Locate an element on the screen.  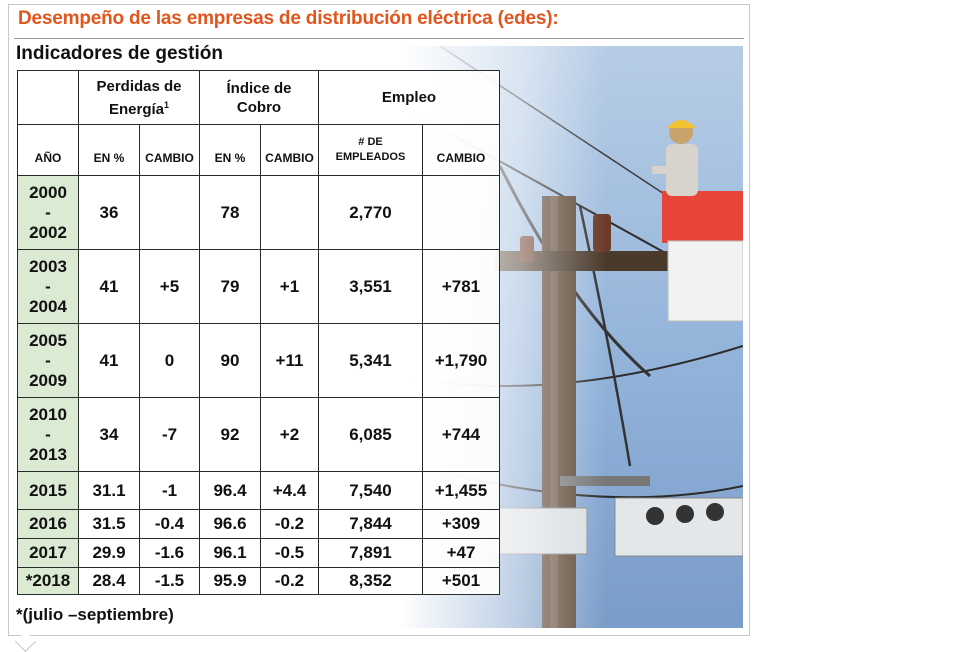
empleo-cambio-cell: +781 is located at coordinates (461, 286).